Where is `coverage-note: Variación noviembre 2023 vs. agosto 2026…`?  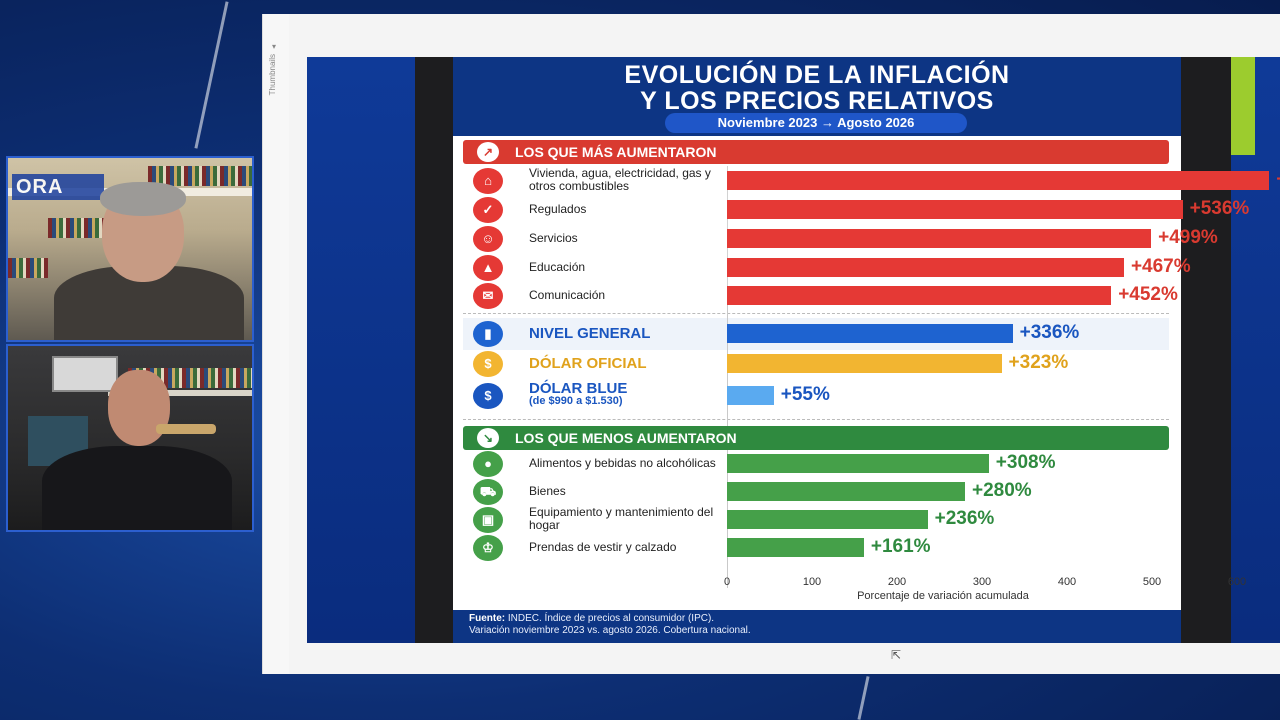 coverage-note: Variación noviembre 2023 vs. agosto 2026… is located at coordinates (610, 630).